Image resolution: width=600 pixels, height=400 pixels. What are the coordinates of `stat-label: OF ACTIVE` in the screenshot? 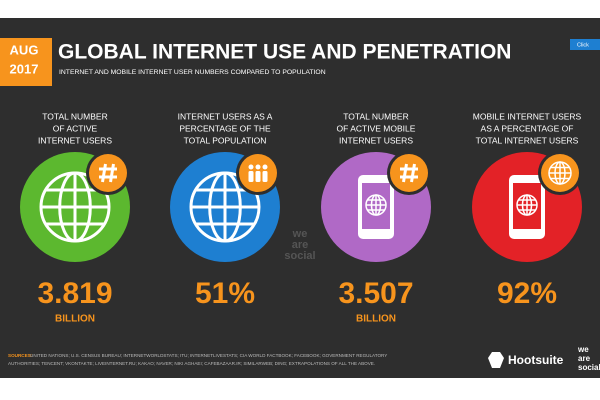 It's located at (75, 128).